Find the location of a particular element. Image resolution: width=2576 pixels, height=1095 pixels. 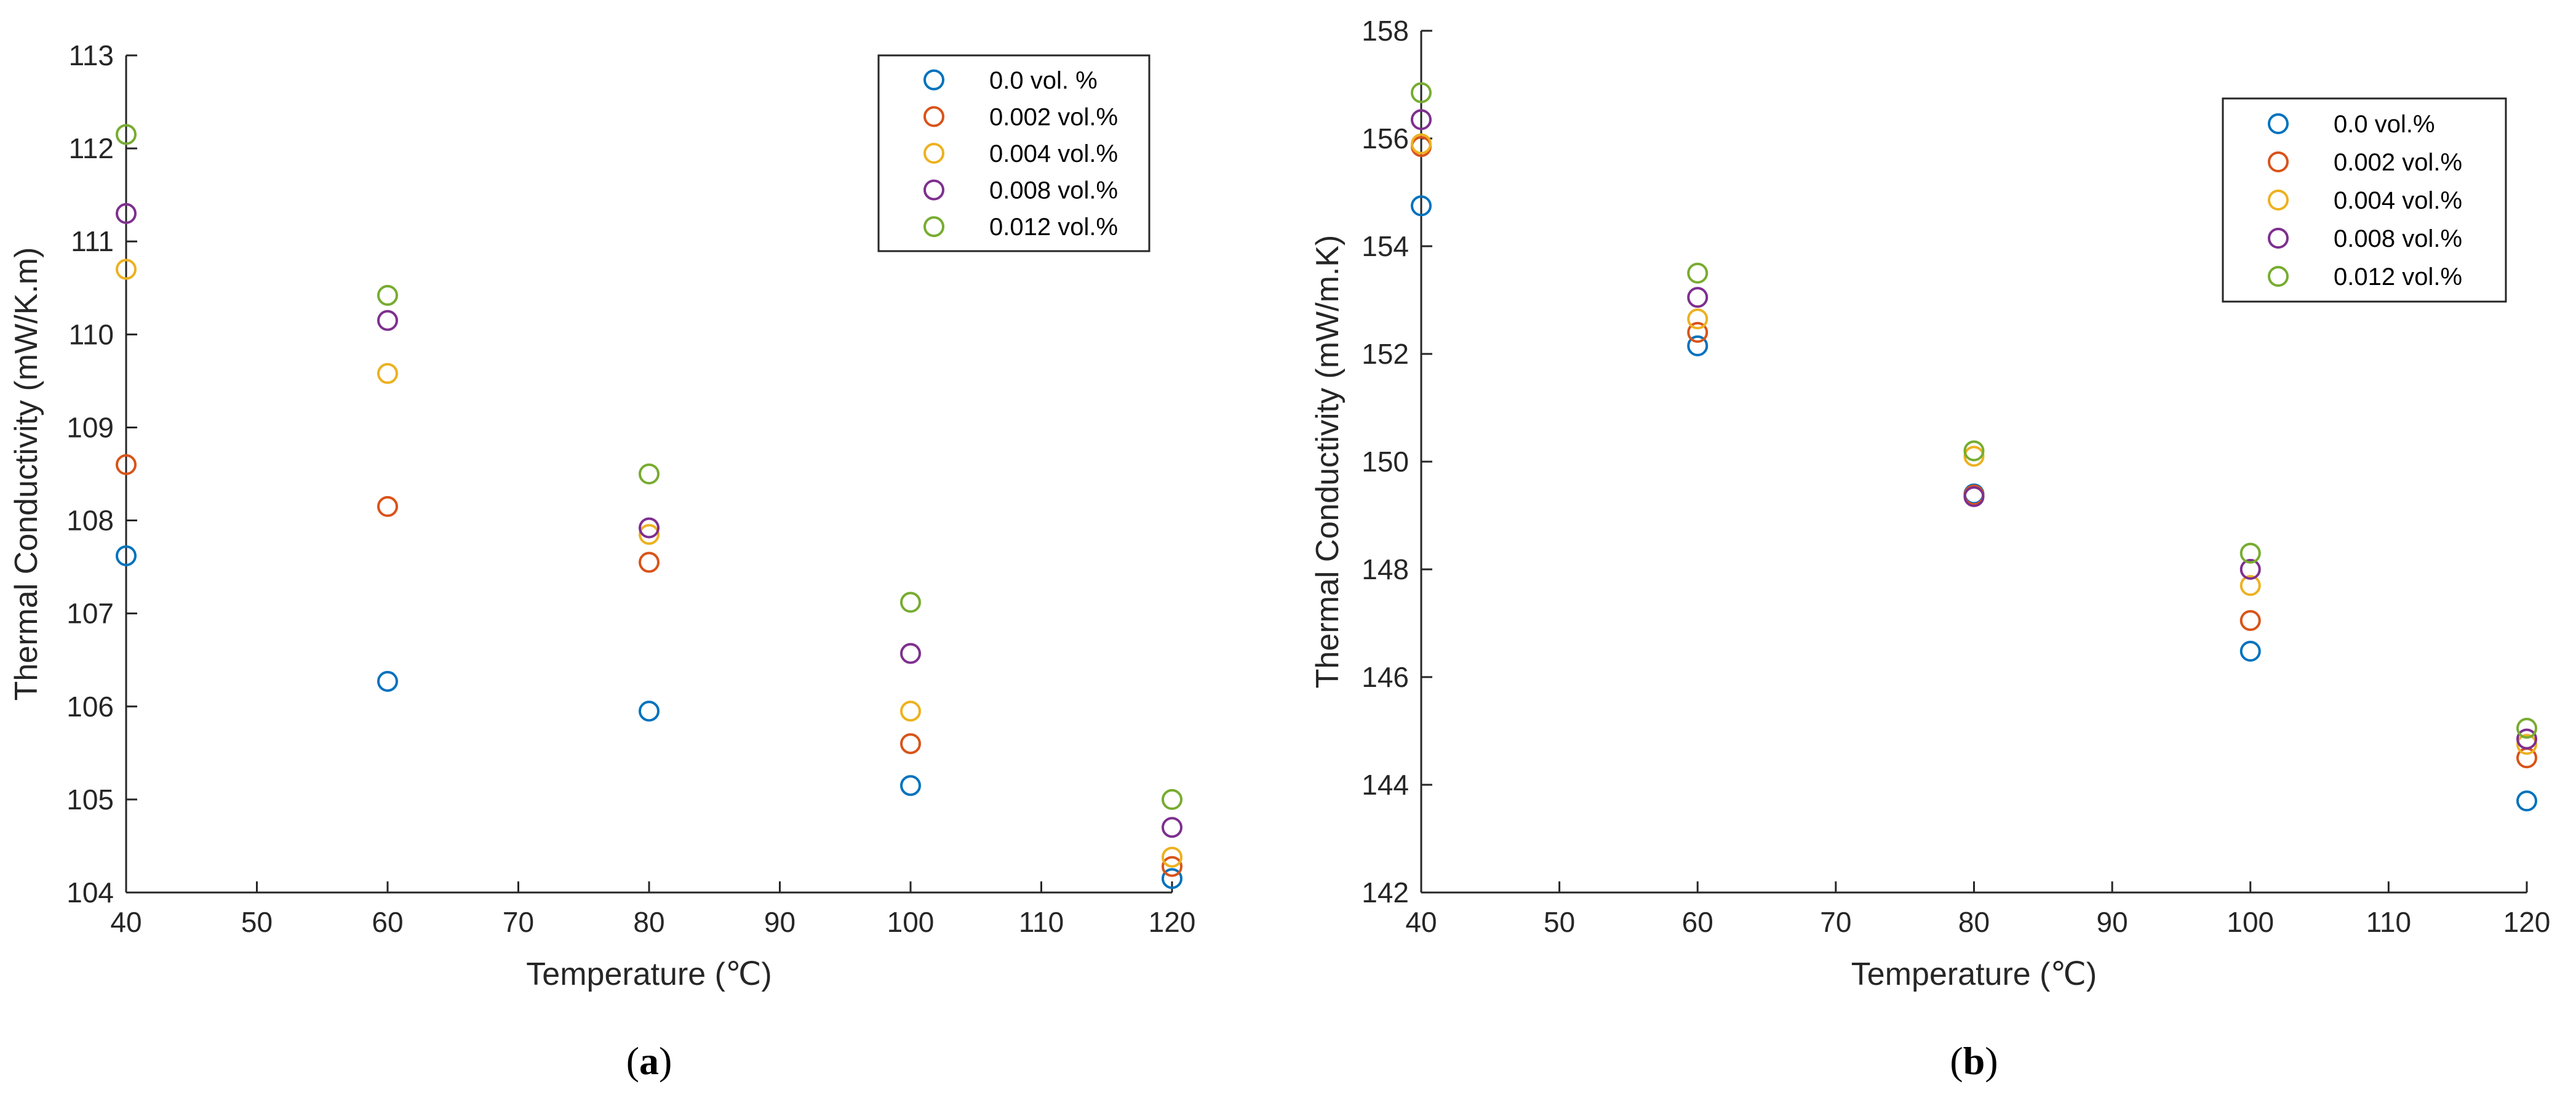

x-tick-label: 110 is located at coordinates (2388, 922).